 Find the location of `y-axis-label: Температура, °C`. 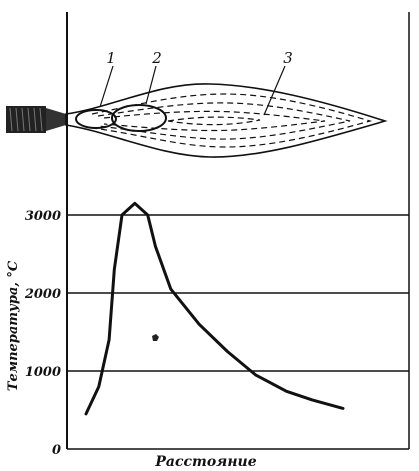

y-axis-label: Температура, °C is located at coordinates (13, 325).